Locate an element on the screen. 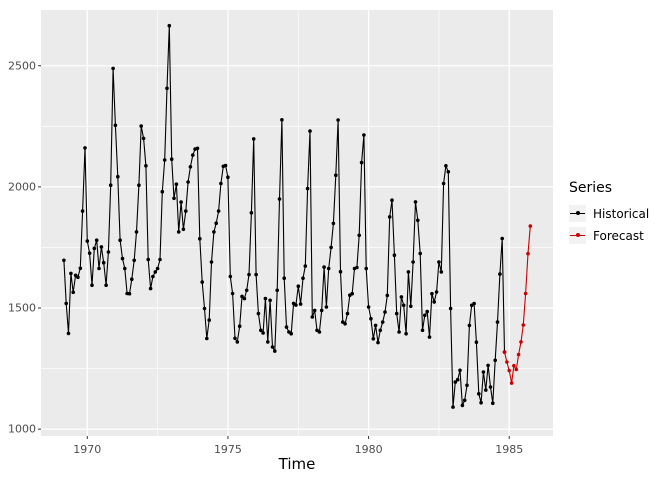  y-tick-label: 1500 is located at coordinates (22, 308).